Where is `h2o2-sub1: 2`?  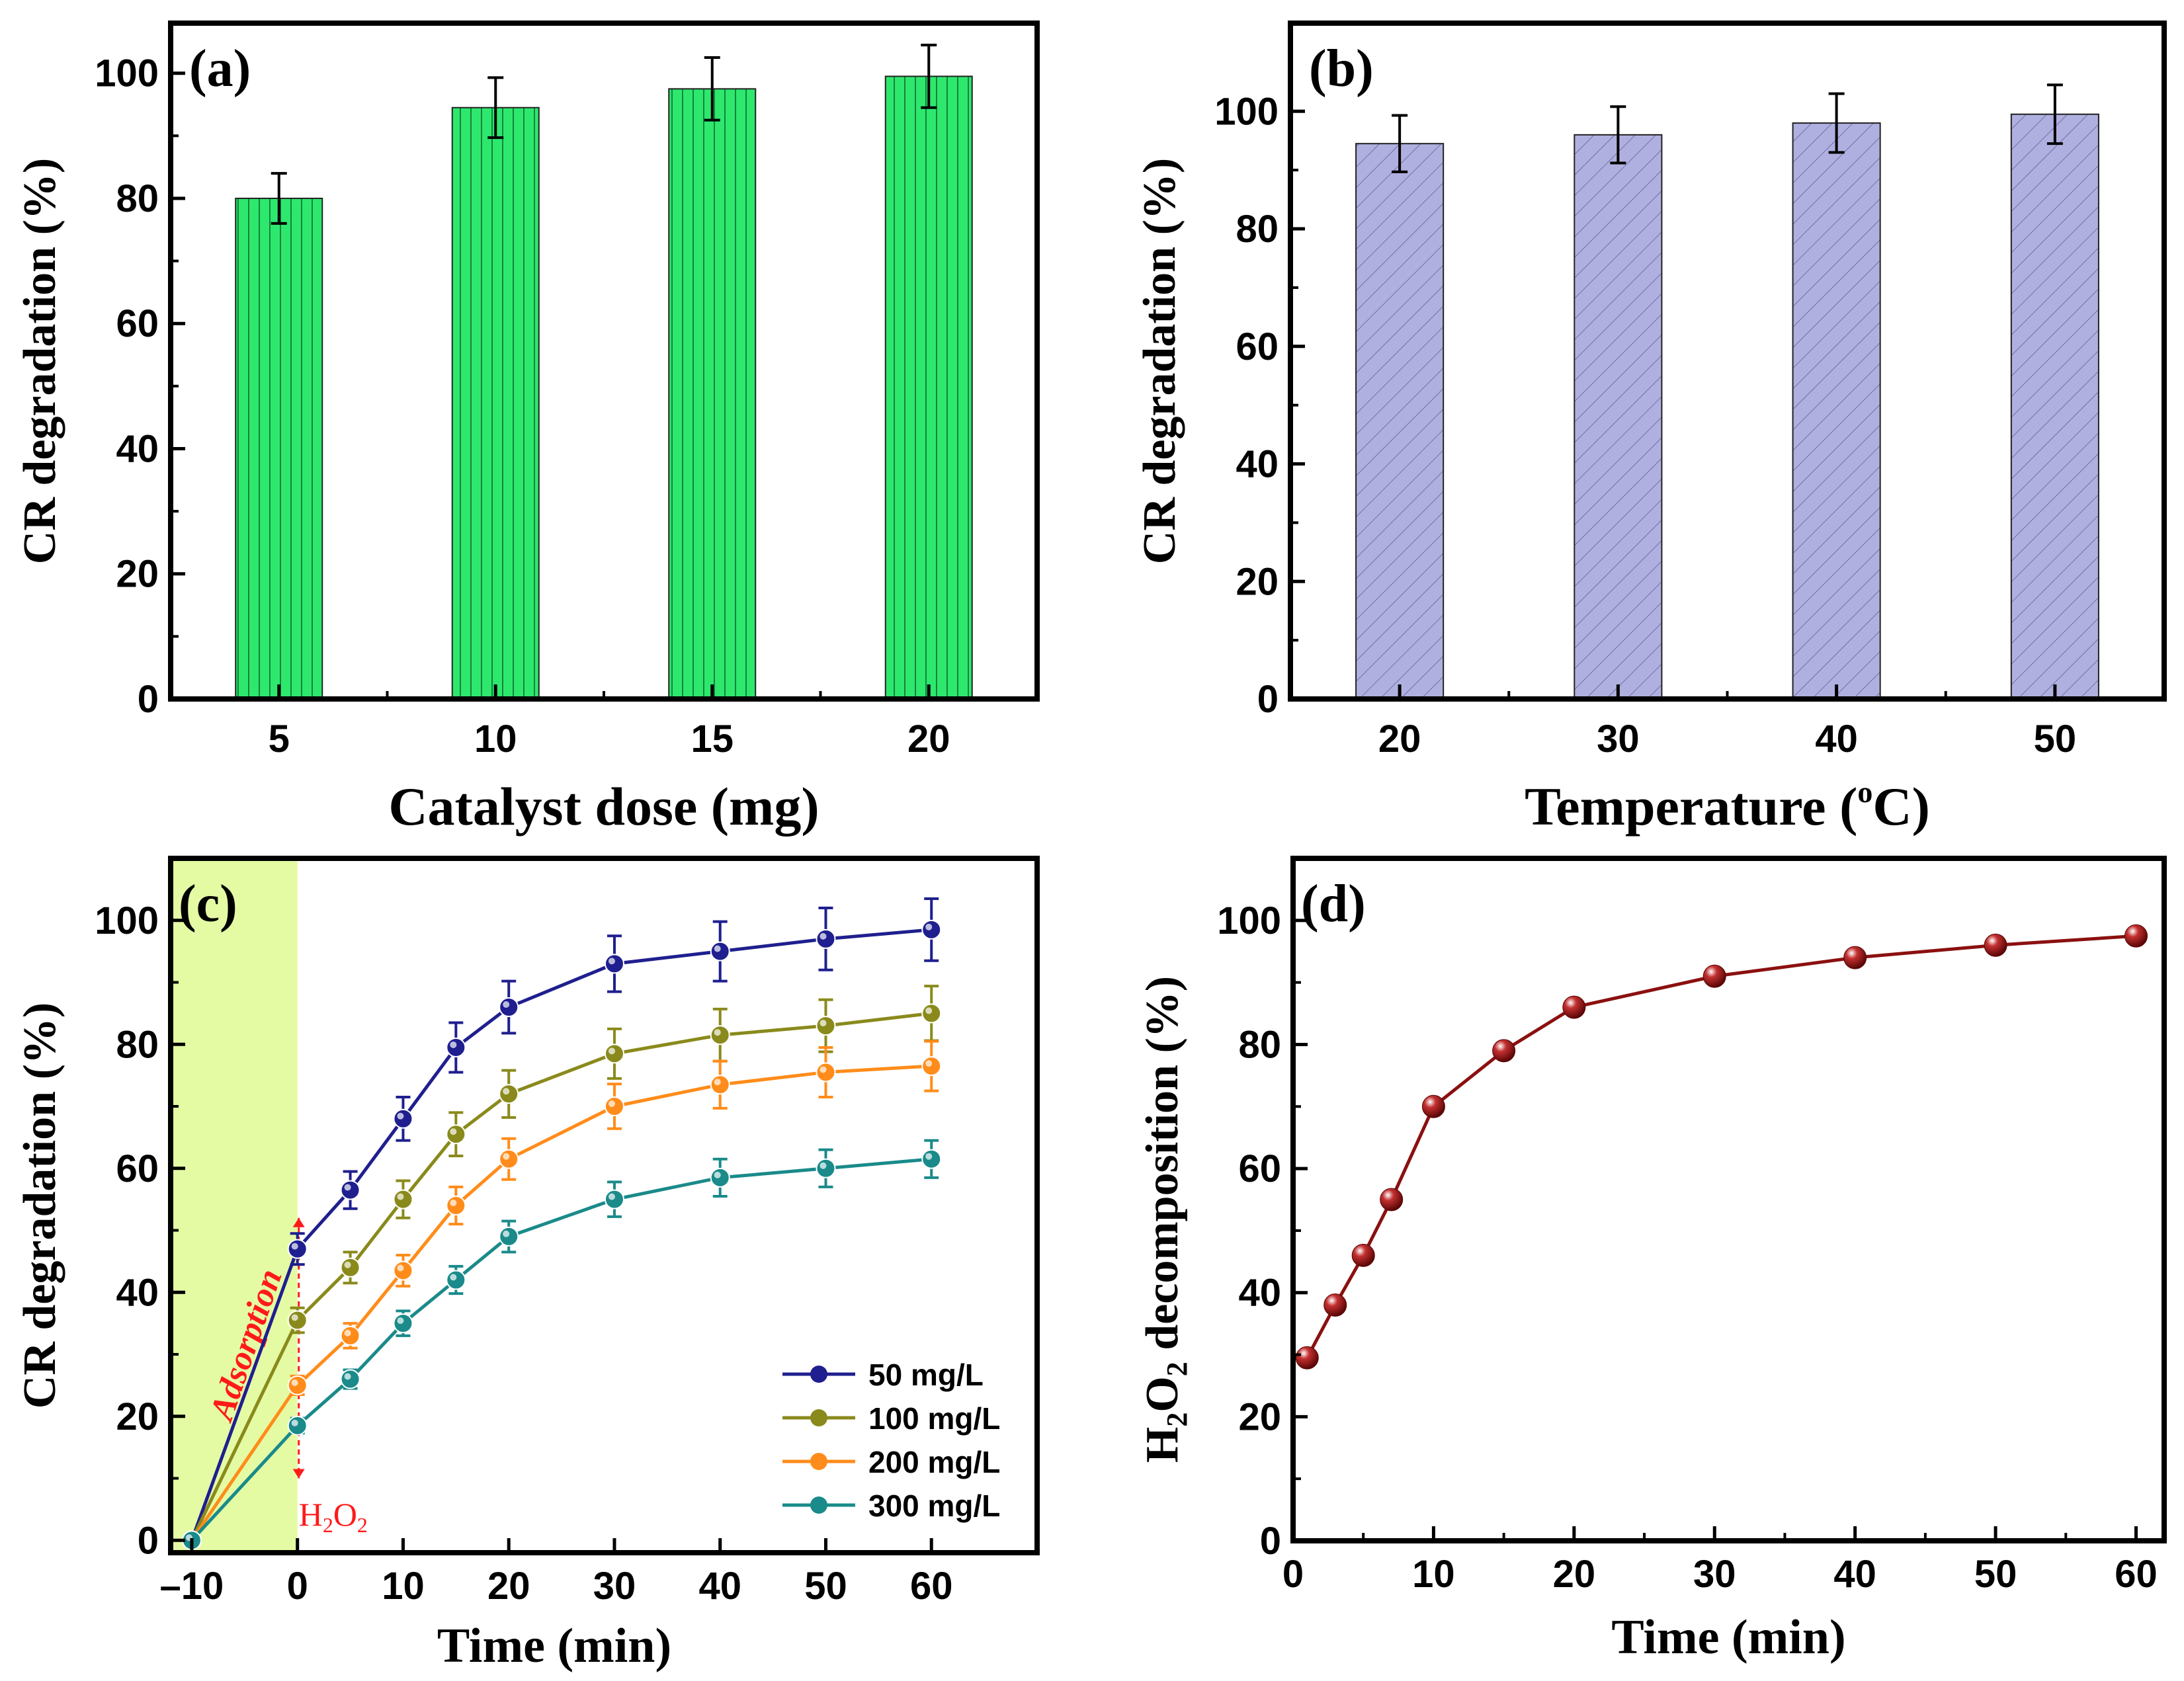 h2o2-sub1: 2 is located at coordinates (328, 1525).